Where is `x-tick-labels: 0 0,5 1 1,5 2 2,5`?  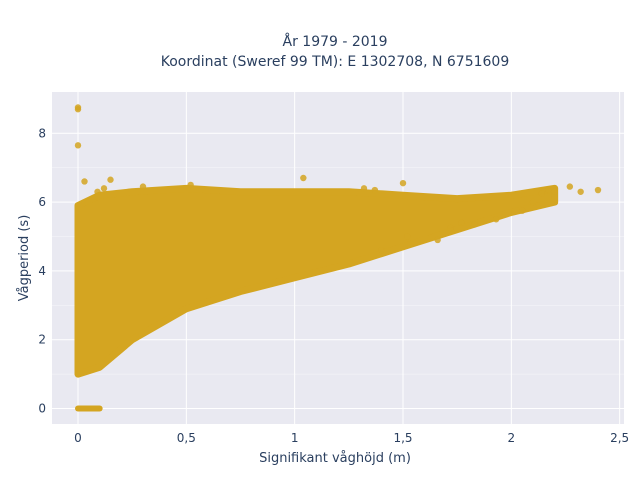 x-tick-labels: 0 0,5 1 1,5 2 2,5 is located at coordinates (351, 438).